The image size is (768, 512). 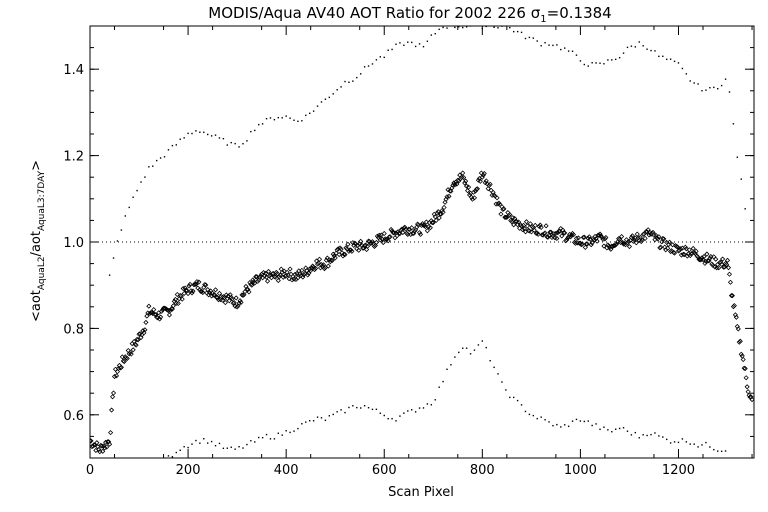 What do you see at coordinates (73, 416) in the screenshot?
I see `y-tick-label: 0.6` at bounding box center [73, 416].